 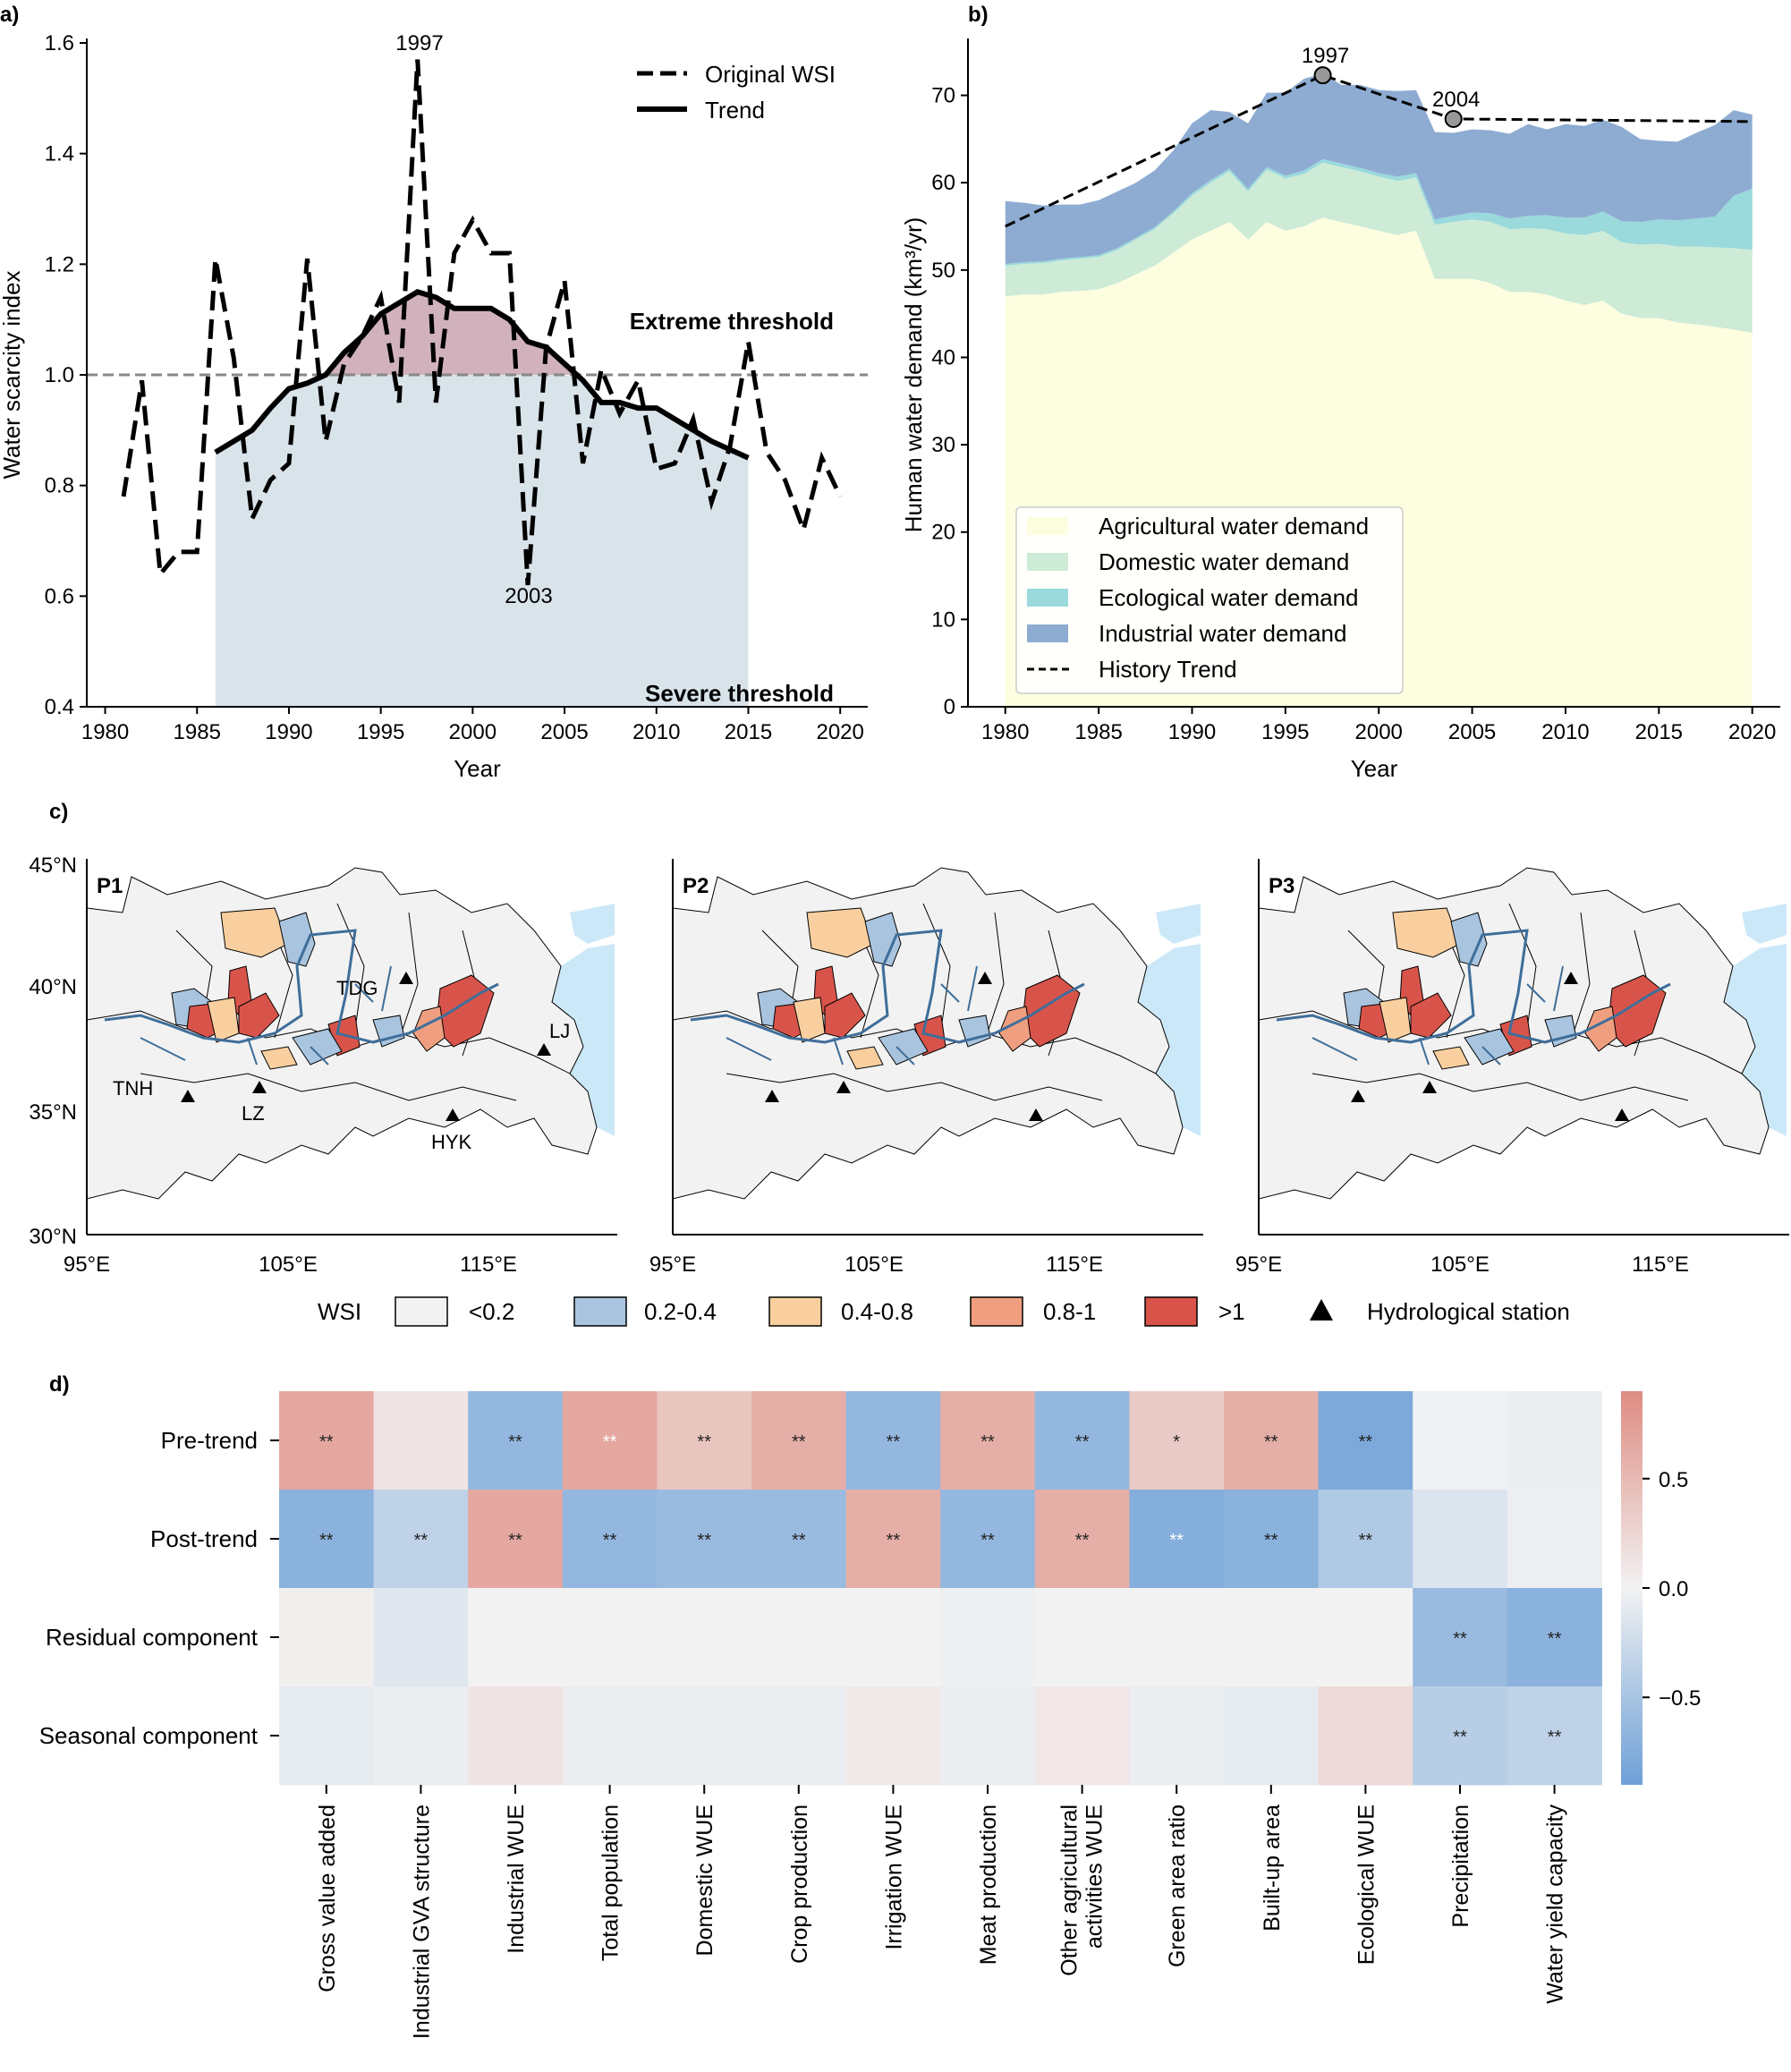 I want to click on lon-115-p1: 115°E, so click(x=488, y=1265).